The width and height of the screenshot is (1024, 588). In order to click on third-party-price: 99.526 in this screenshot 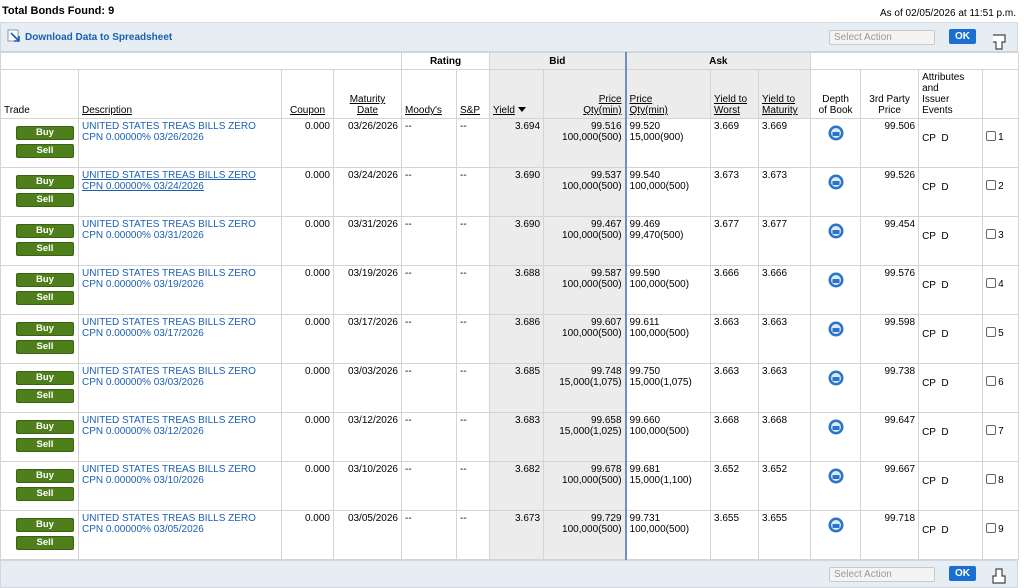, I will do `click(890, 192)`.